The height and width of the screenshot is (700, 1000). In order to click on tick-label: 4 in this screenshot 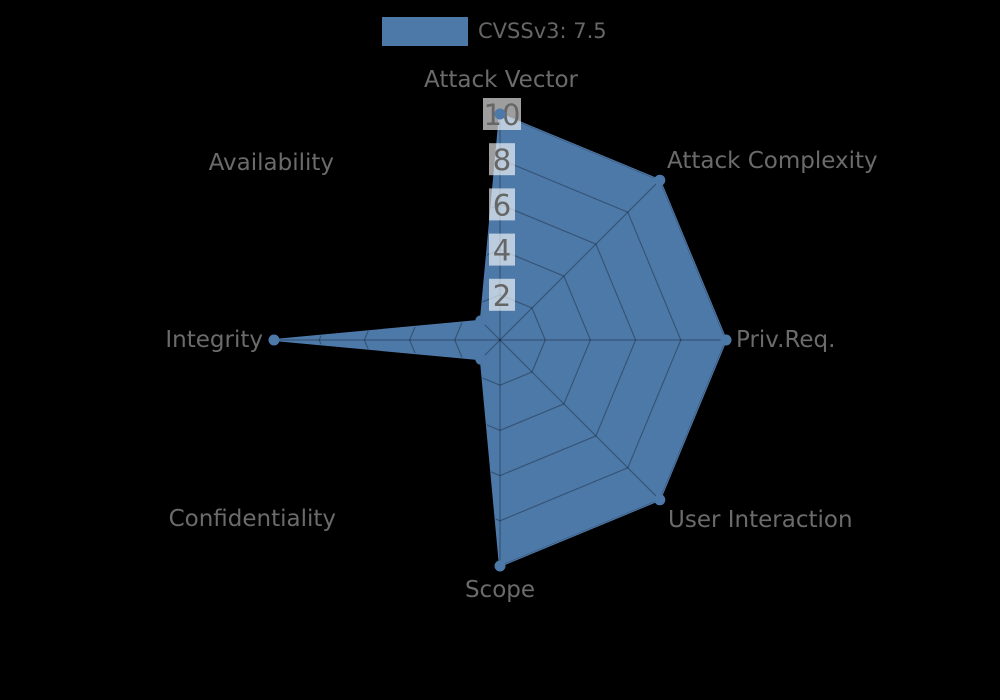, I will do `click(502, 251)`.